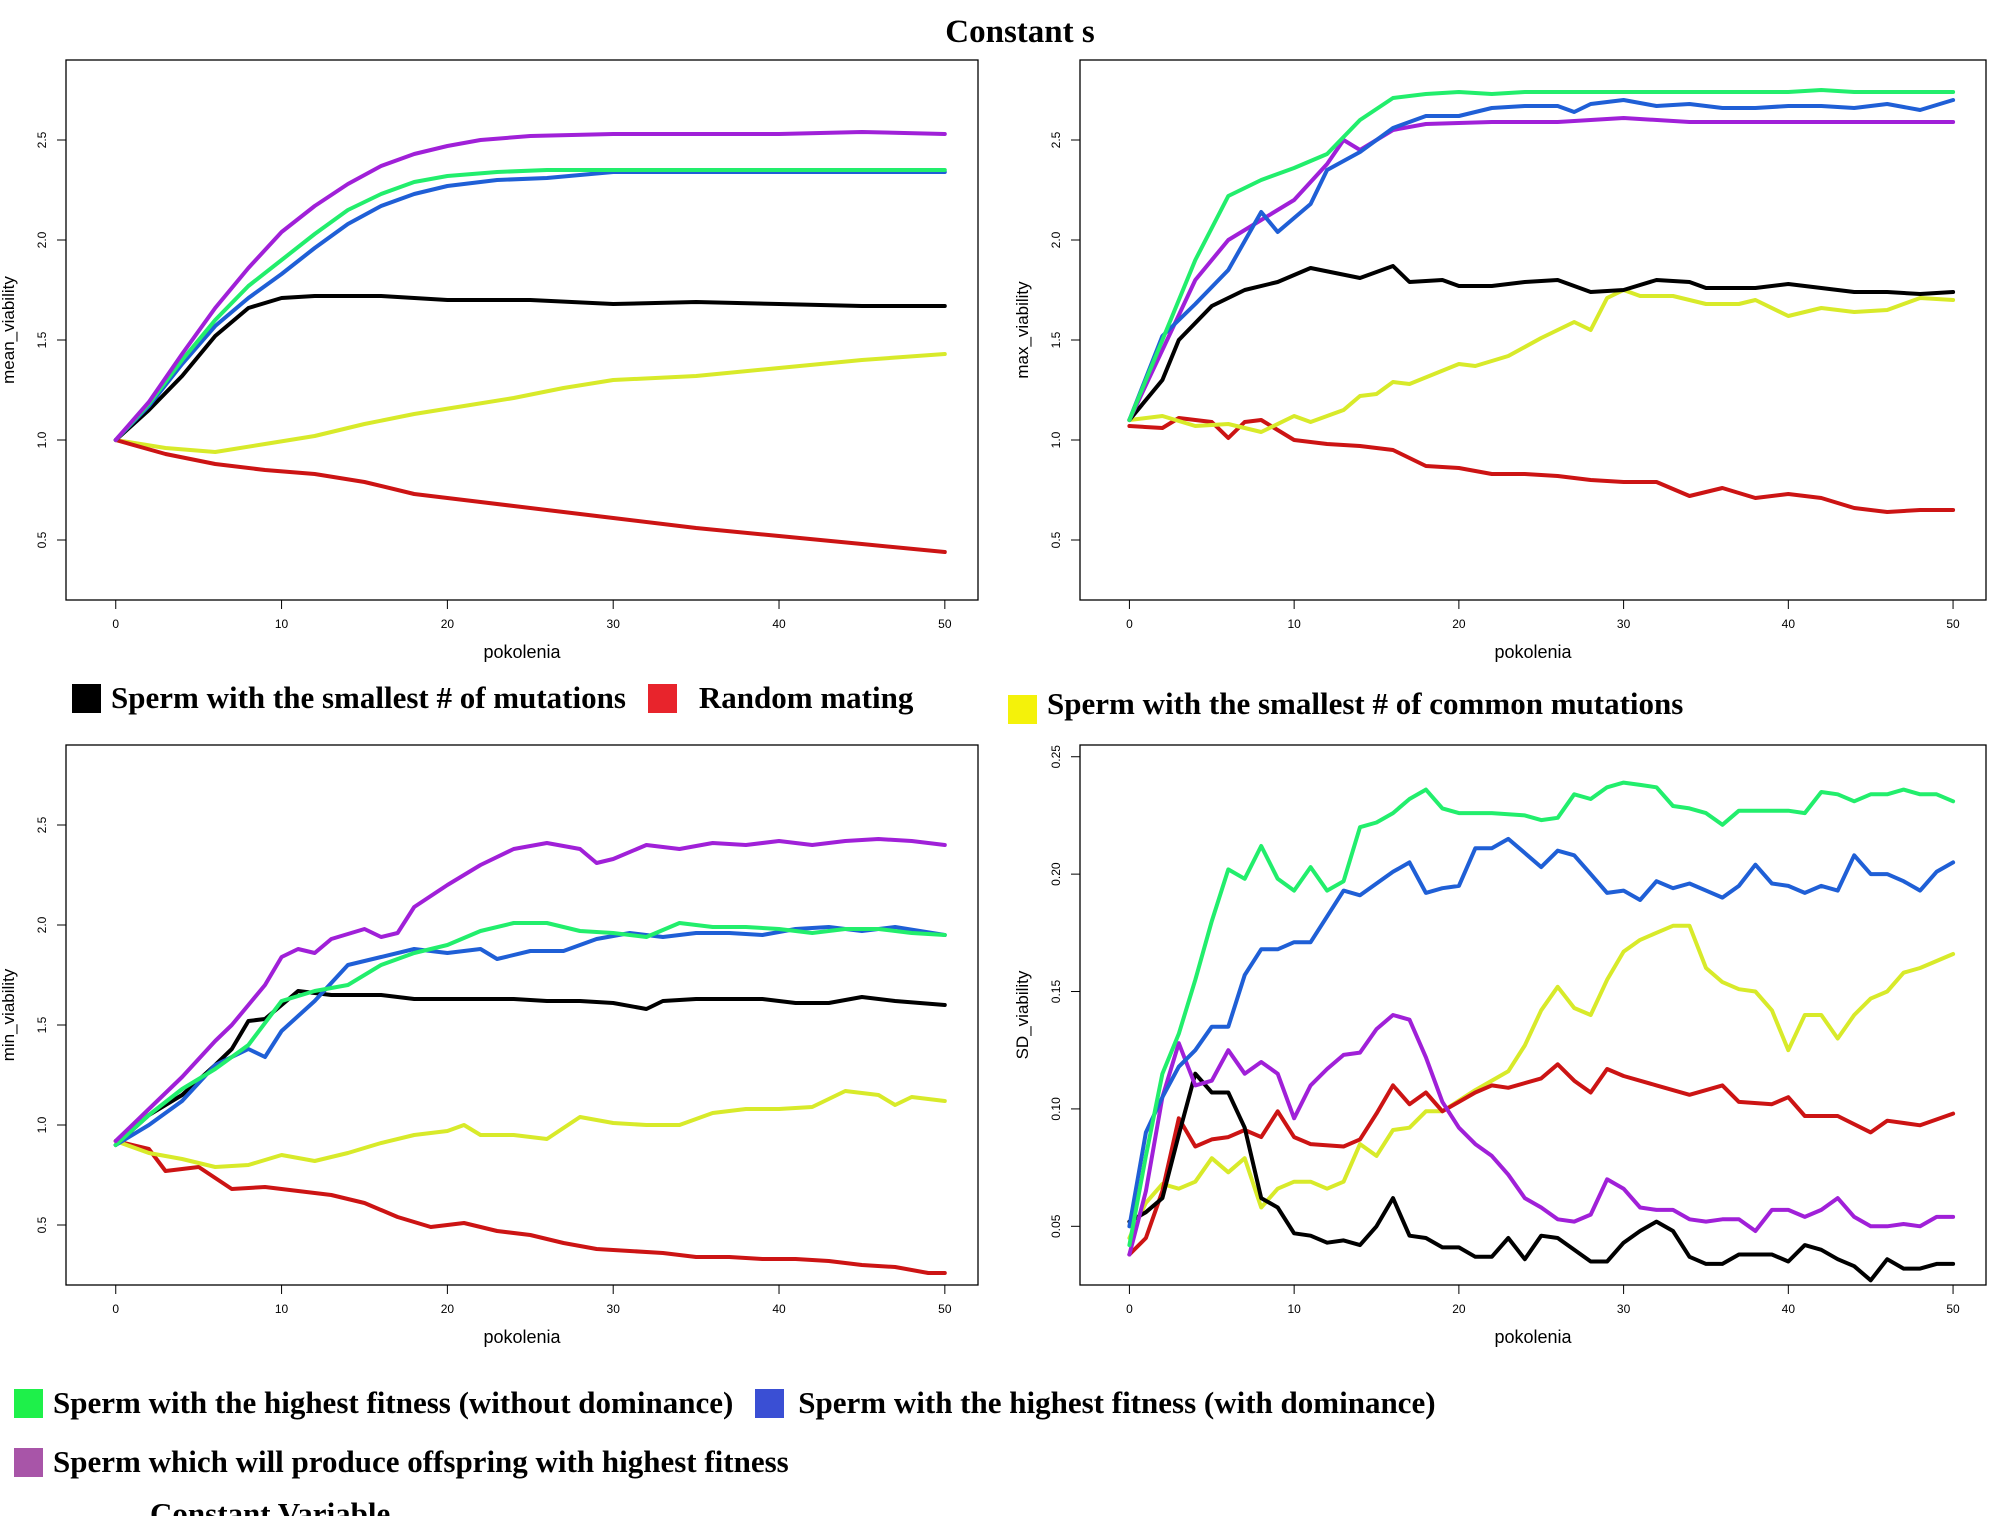 The width and height of the screenshot is (2000, 1516). What do you see at coordinates (770, 1403) in the screenshot?
I see `legend-swatch-blue` at bounding box center [770, 1403].